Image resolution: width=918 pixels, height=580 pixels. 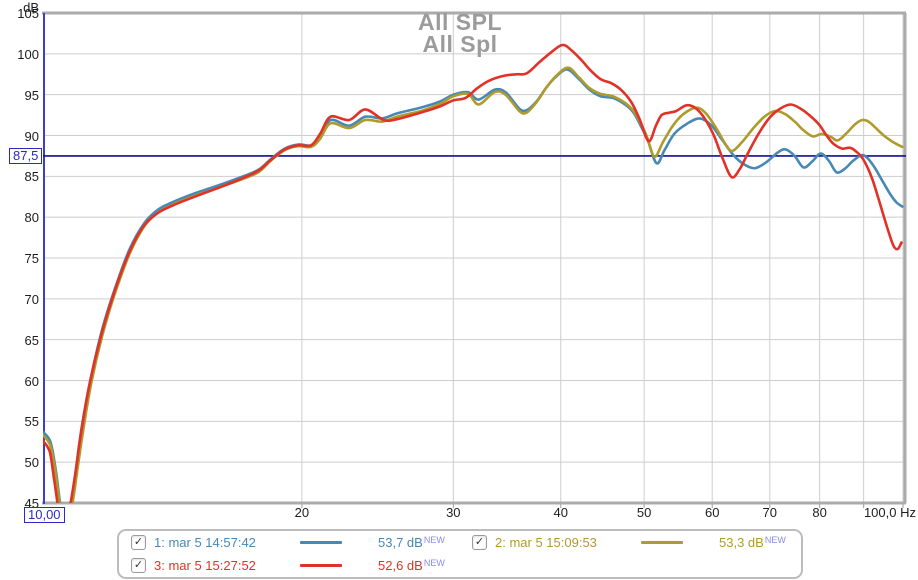 What do you see at coordinates (712, 512) in the screenshot?
I see `x-tick-label: 60` at bounding box center [712, 512].